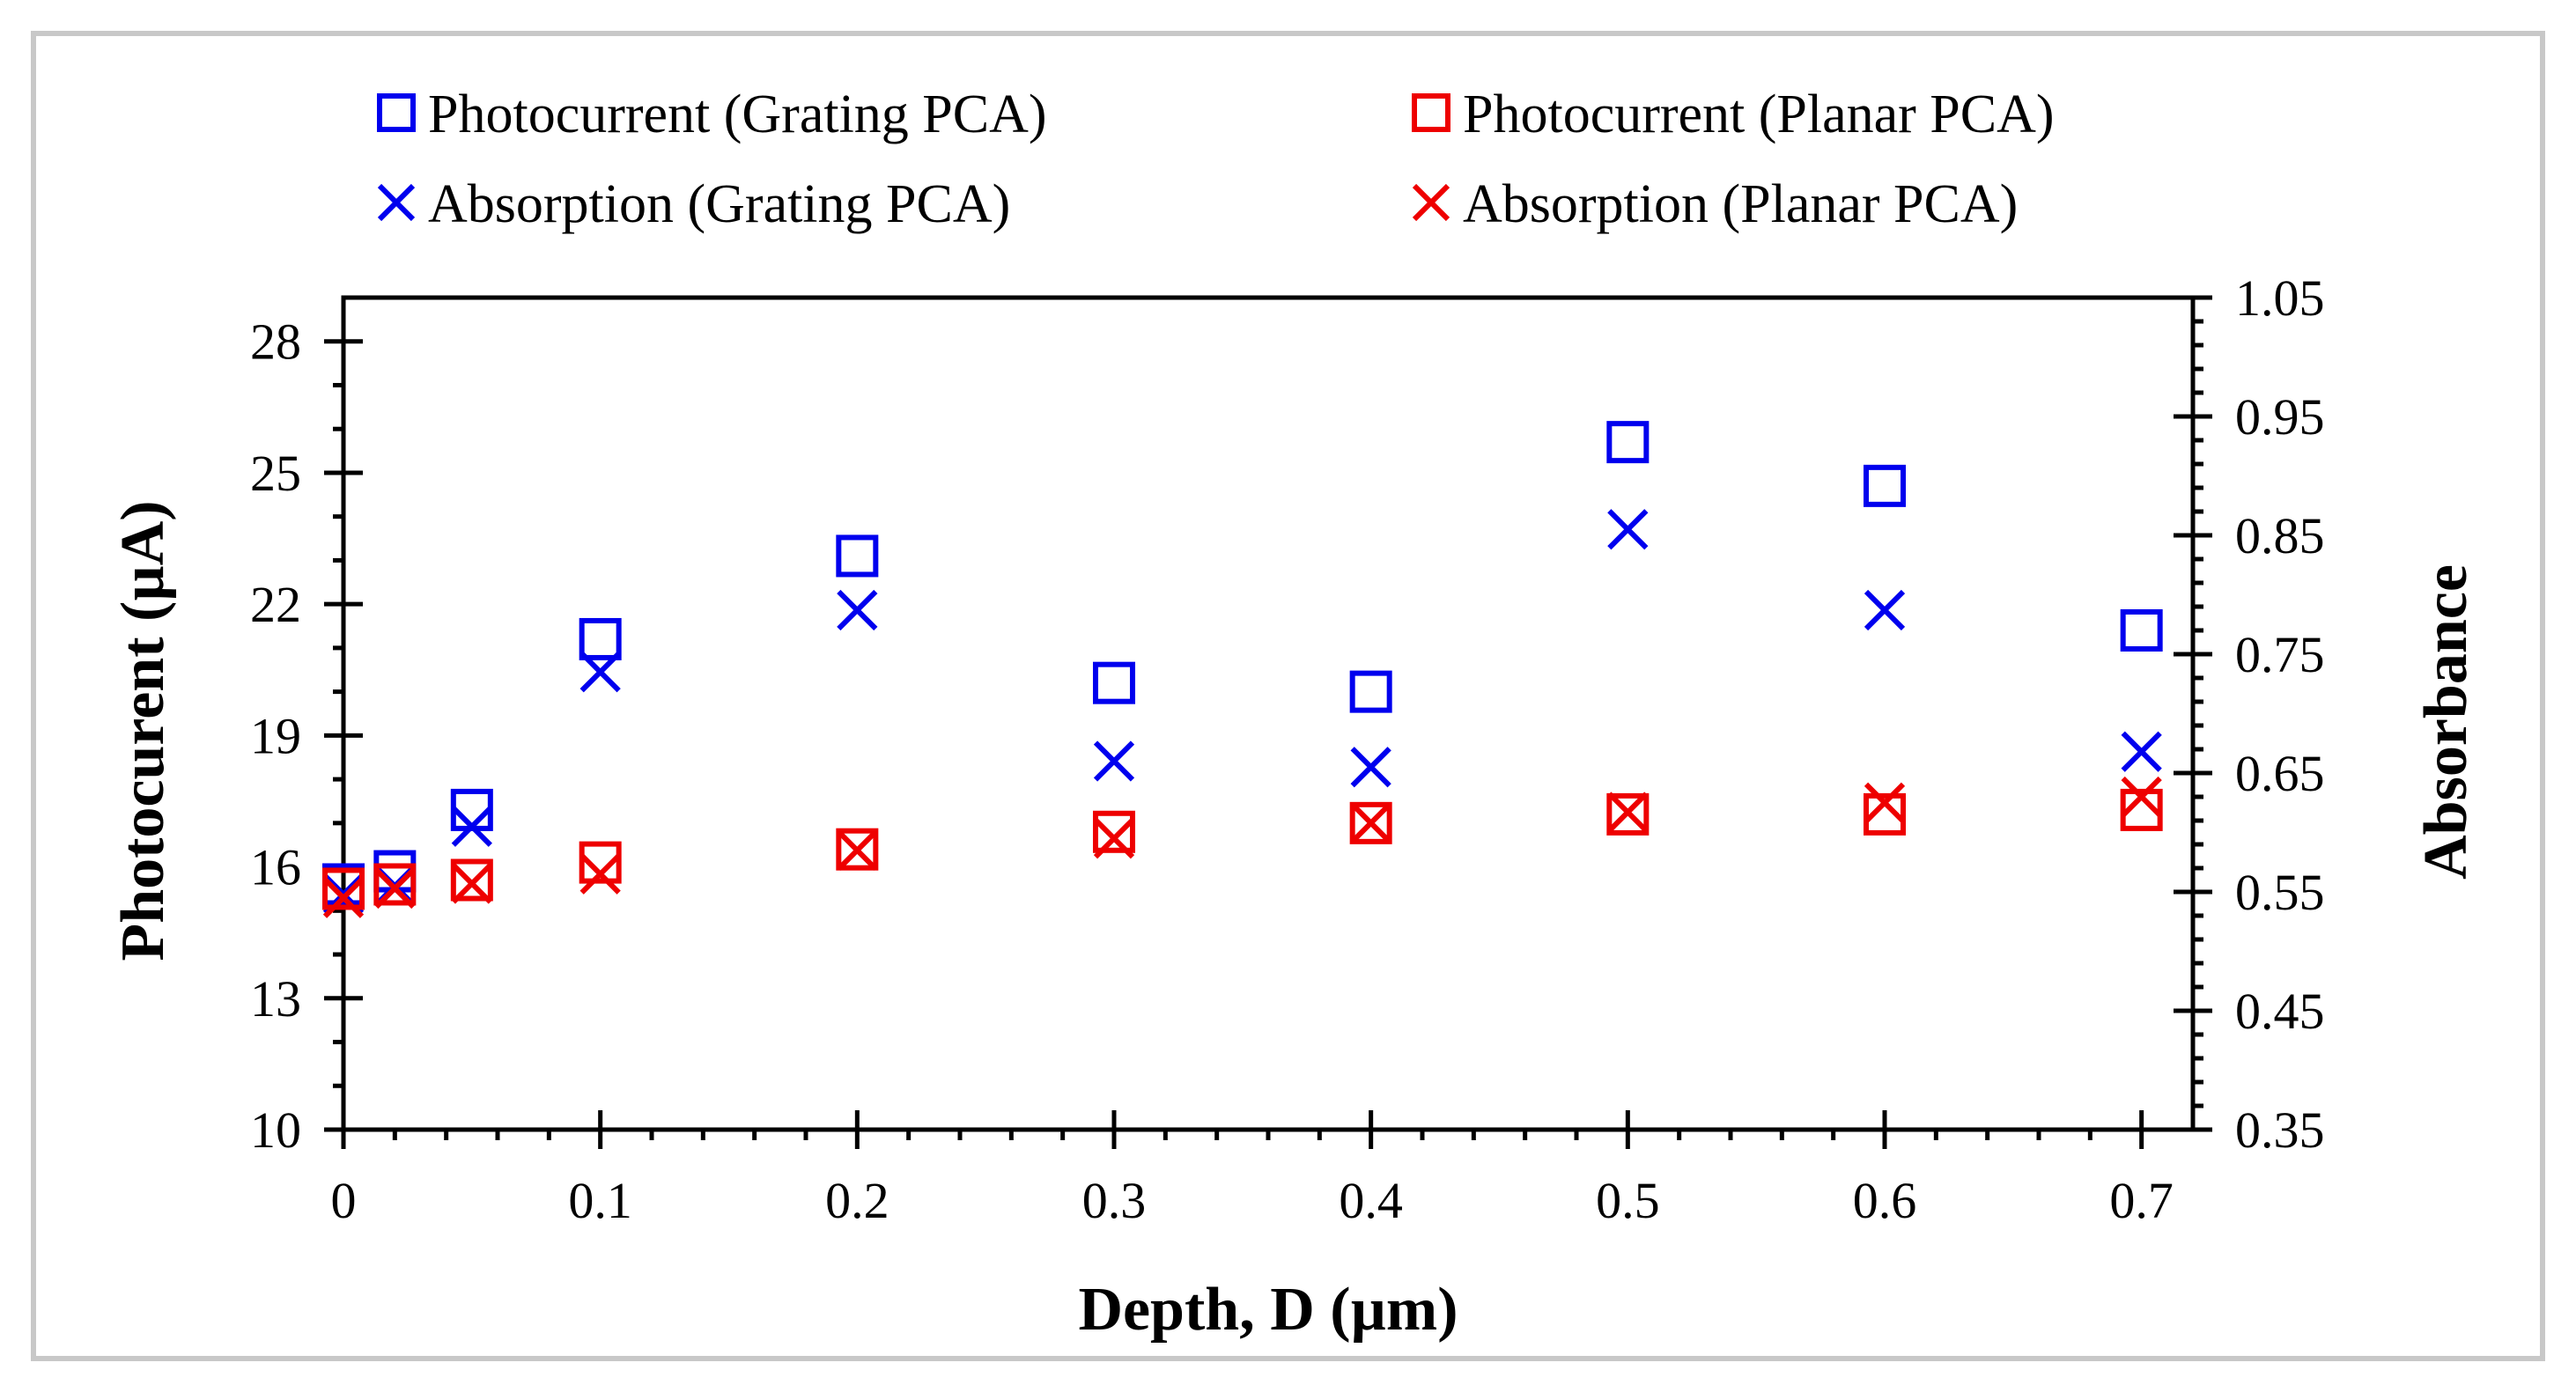 This screenshot has width=2576, height=1392. Describe the element at coordinates (2280, 1130) in the screenshot. I see `y2-tick-label: 0.35` at that location.